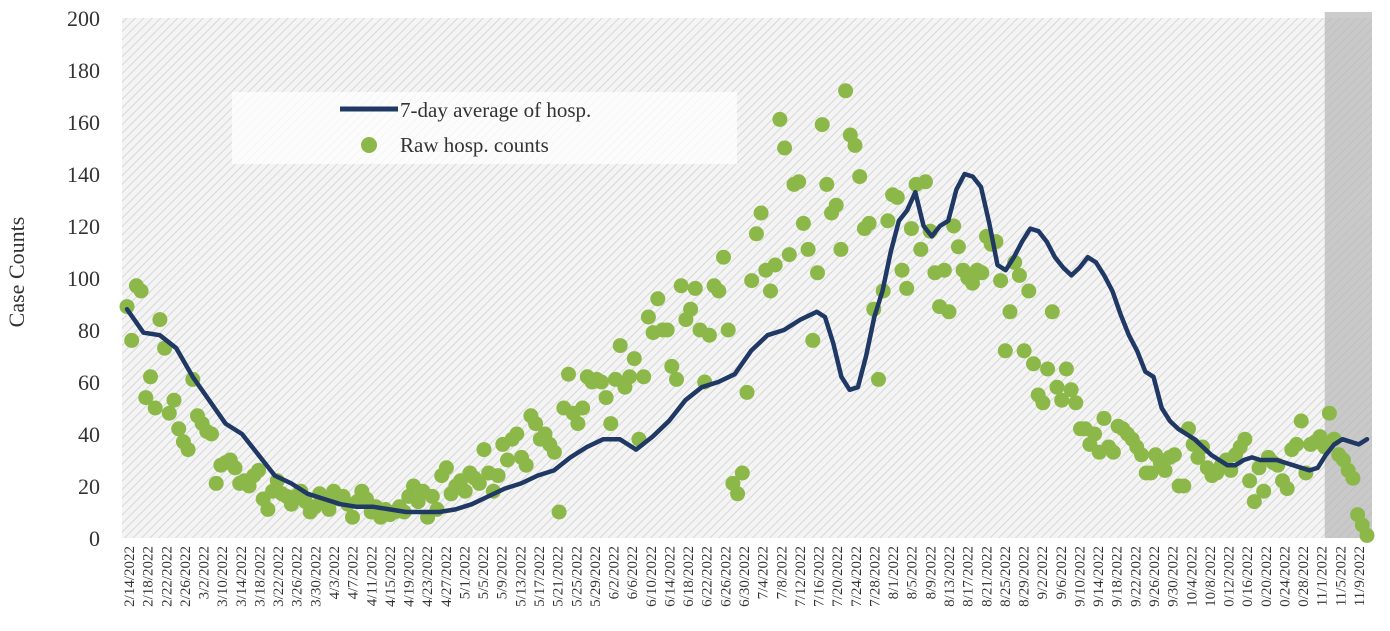  Describe the element at coordinates (1348, 275) in the screenshot. I see `shaded-region` at that location.